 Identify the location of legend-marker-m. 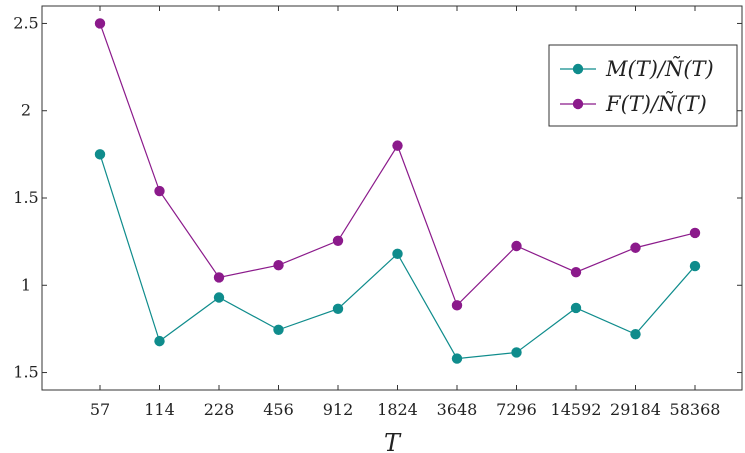
(578, 69).